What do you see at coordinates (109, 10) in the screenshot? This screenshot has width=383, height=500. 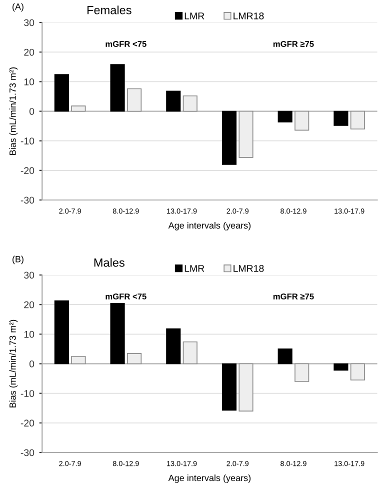 I see `chart-title: Females` at bounding box center [109, 10].